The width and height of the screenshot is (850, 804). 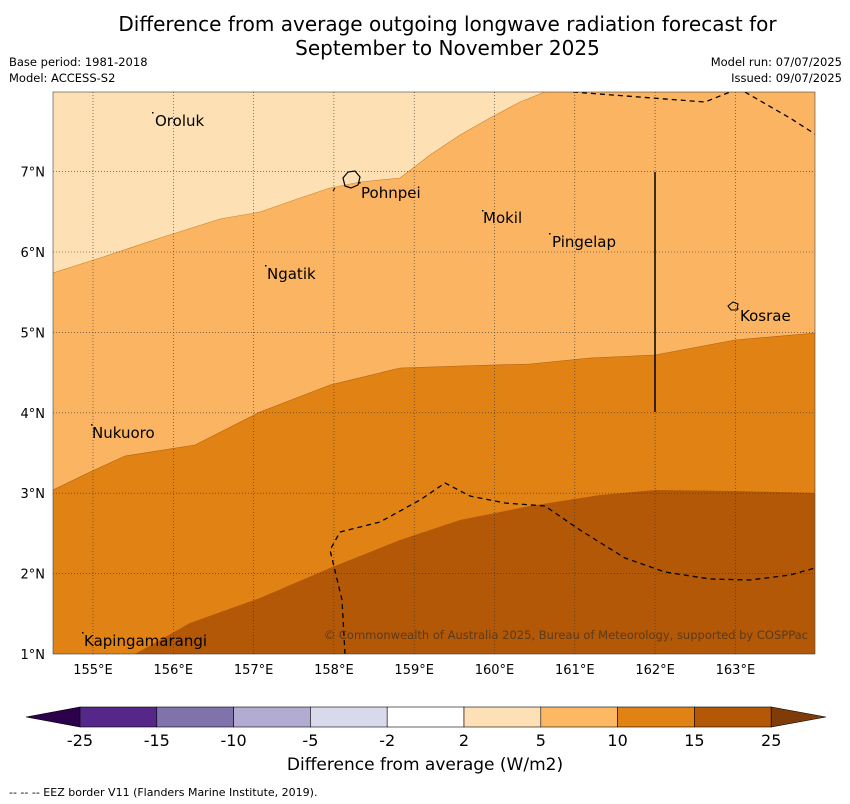 I want to click on colorbar-tick-label: 25, so click(x=771, y=740).